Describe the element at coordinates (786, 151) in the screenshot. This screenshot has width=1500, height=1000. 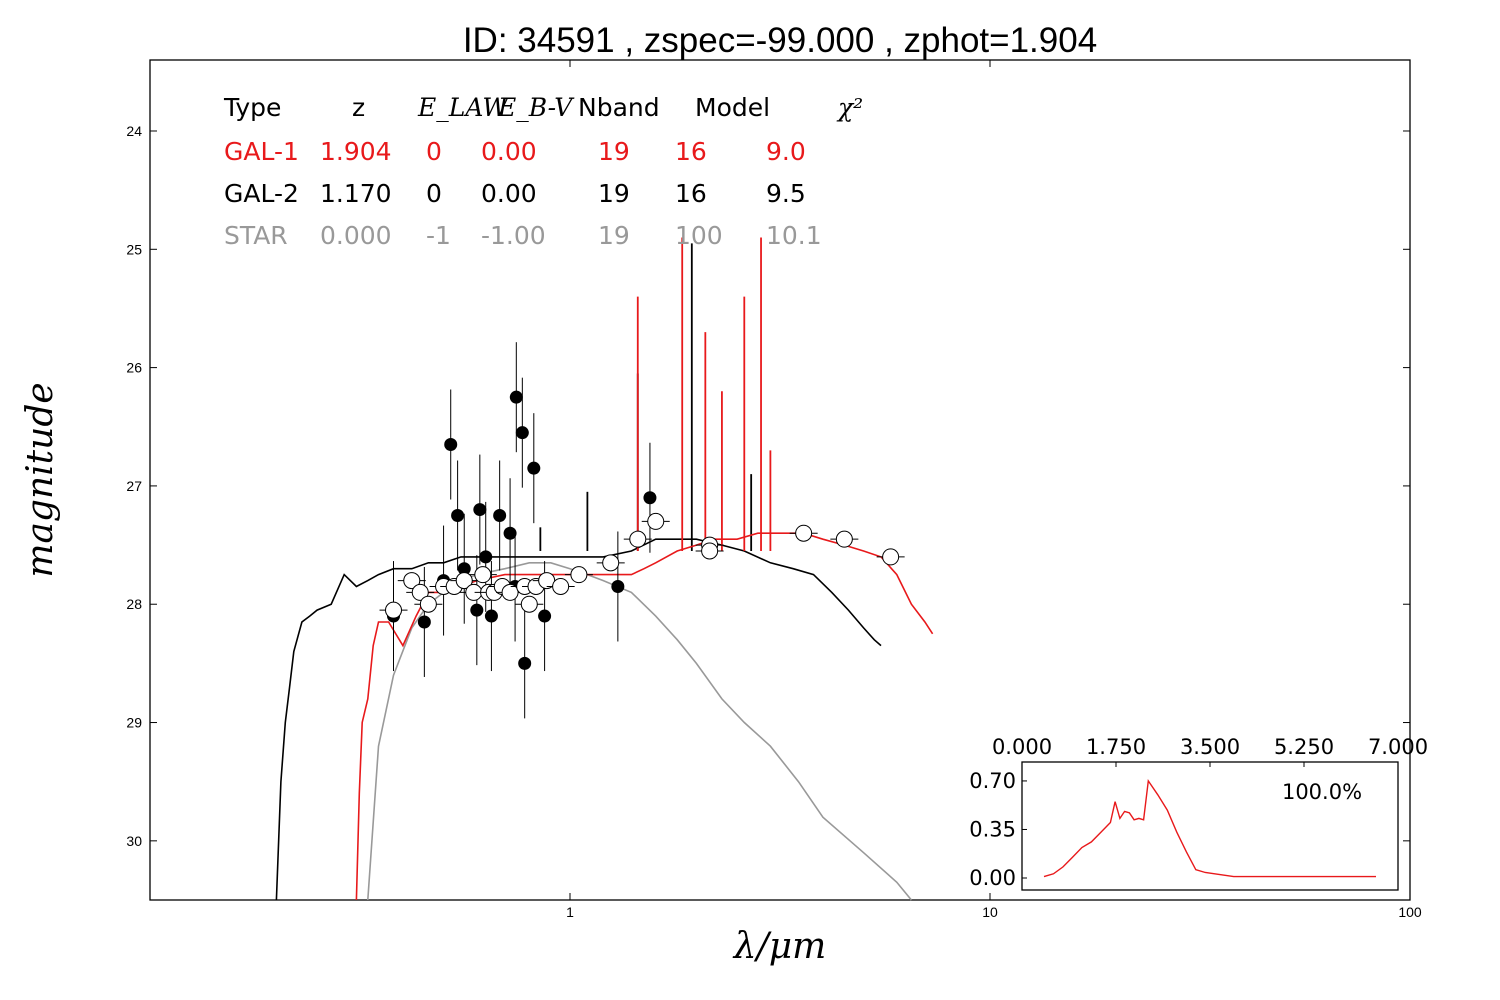
I see `table-cell-chi2: 9.0` at that location.